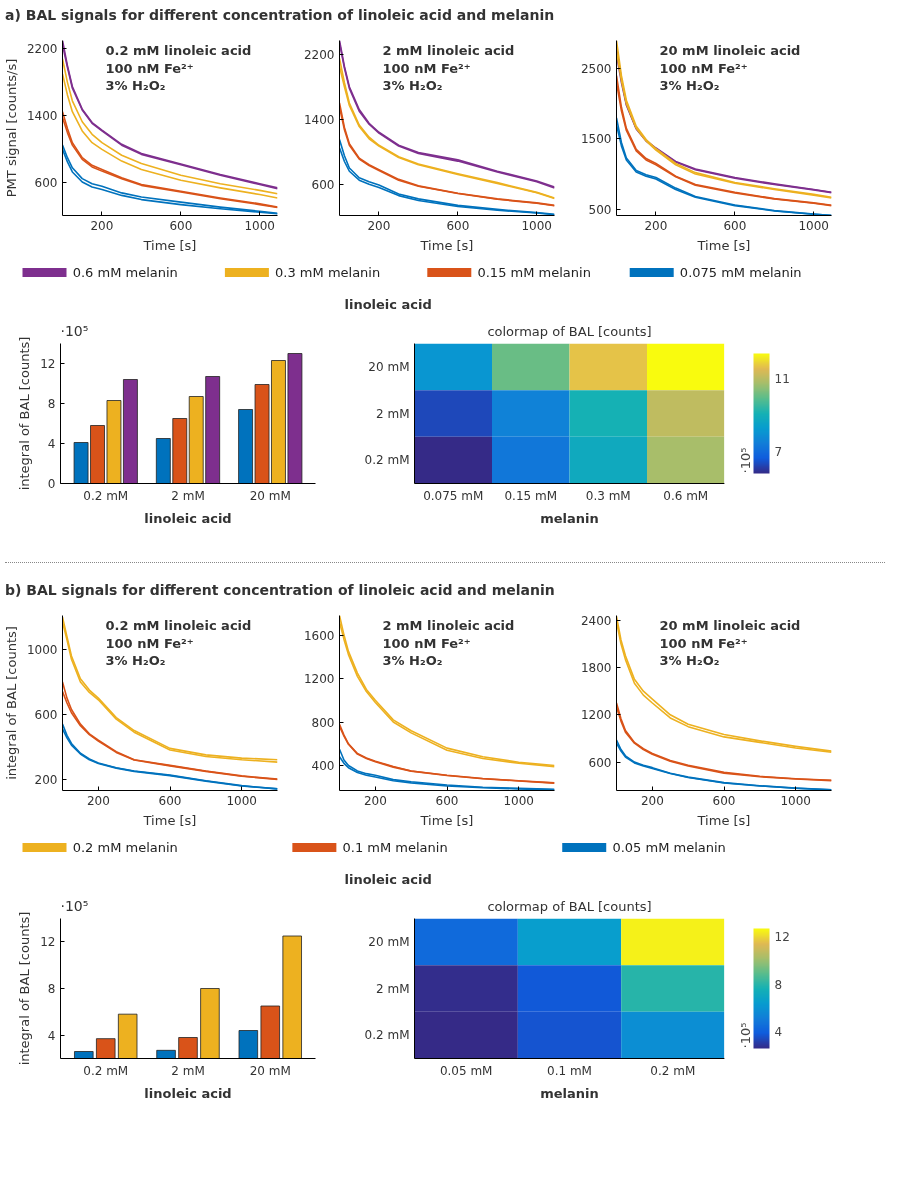 Image resolution: width=901 pixels, height=1189 pixels. I want to click on x-tick-label: 0.6 mM, so click(686, 495).